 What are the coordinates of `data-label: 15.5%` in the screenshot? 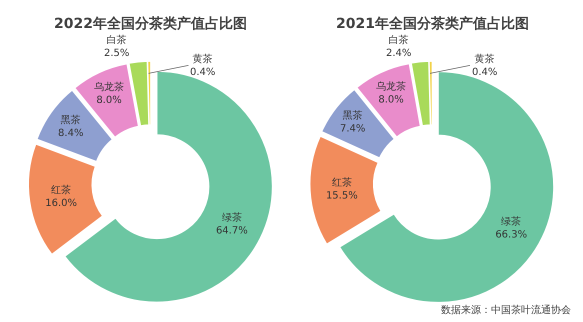 It's located at (342, 196).